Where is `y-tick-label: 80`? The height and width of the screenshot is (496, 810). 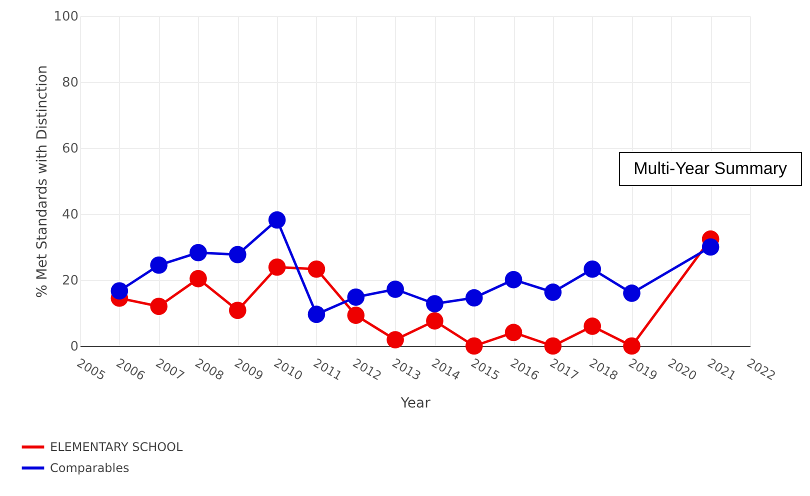
y-tick-label: 80 is located at coordinates (70, 83).